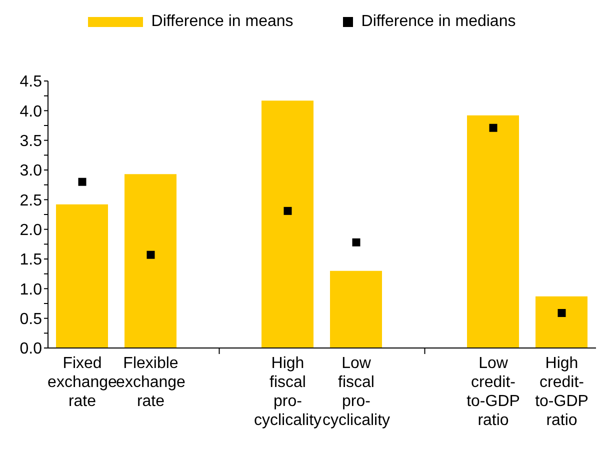 The width and height of the screenshot is (614, 466). Describe the element at coordinates (31, 289) in the screenshot. I see `y-tick-label: 1.0` at that location.